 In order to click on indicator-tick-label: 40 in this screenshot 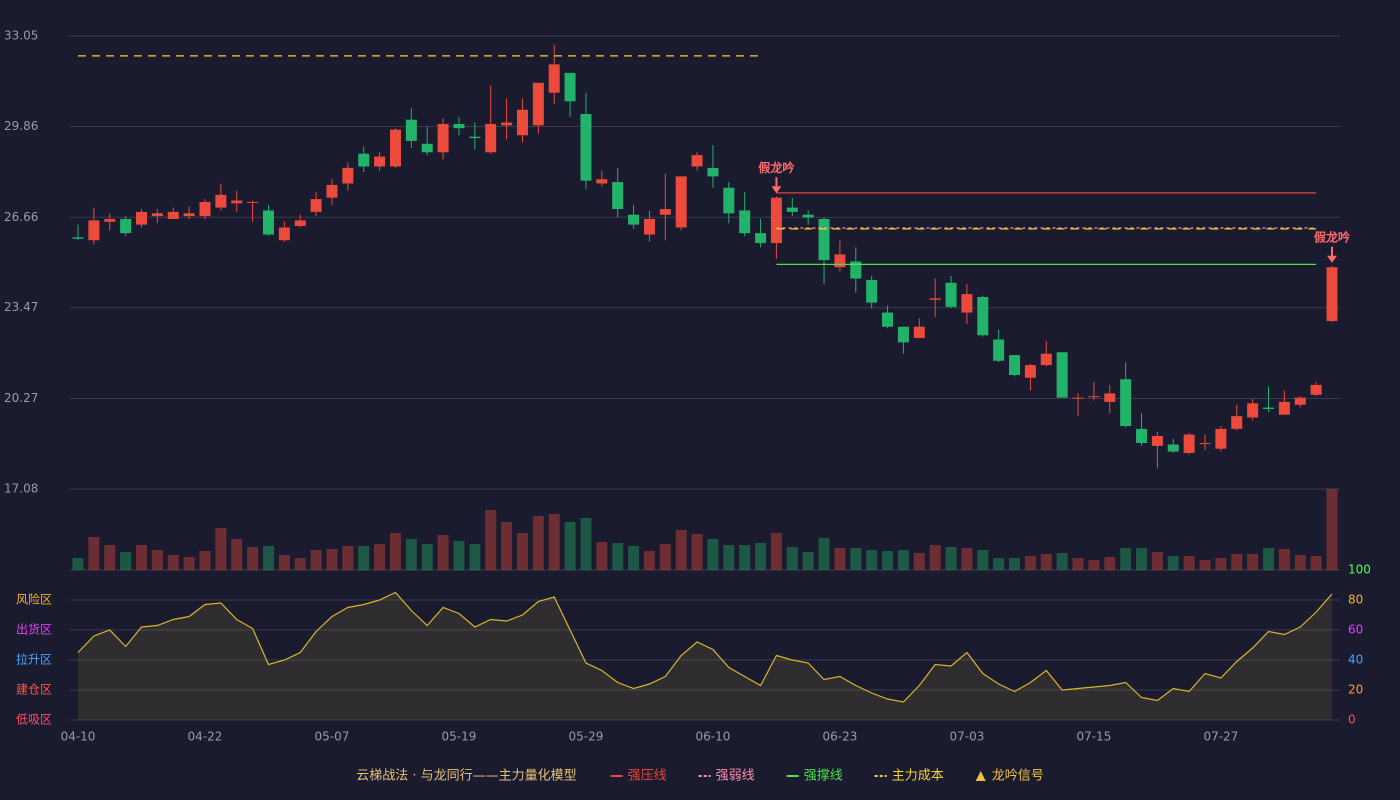, I will do `click(1355, 660)`.